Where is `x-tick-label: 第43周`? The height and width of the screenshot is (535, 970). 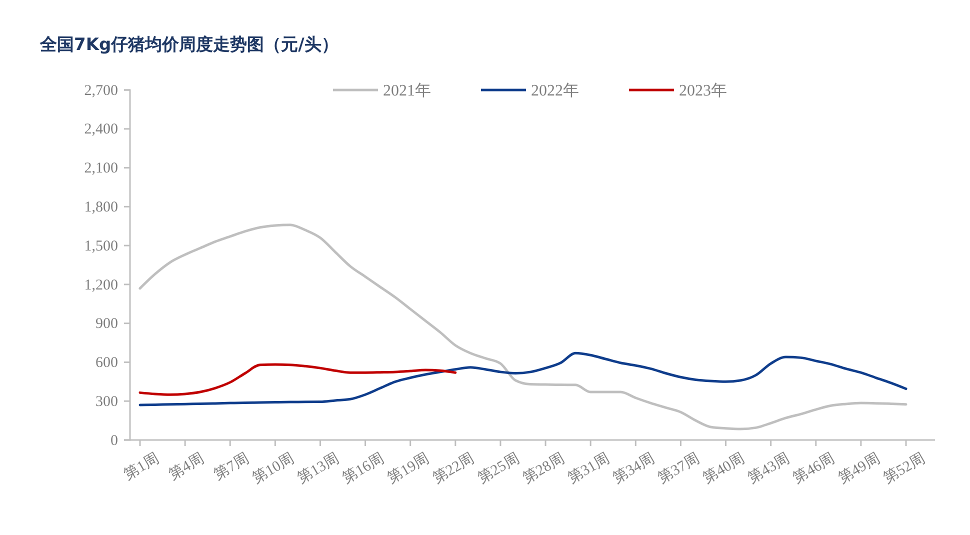
x-tick-label: 第43周 is located at coordinates (769, 468).